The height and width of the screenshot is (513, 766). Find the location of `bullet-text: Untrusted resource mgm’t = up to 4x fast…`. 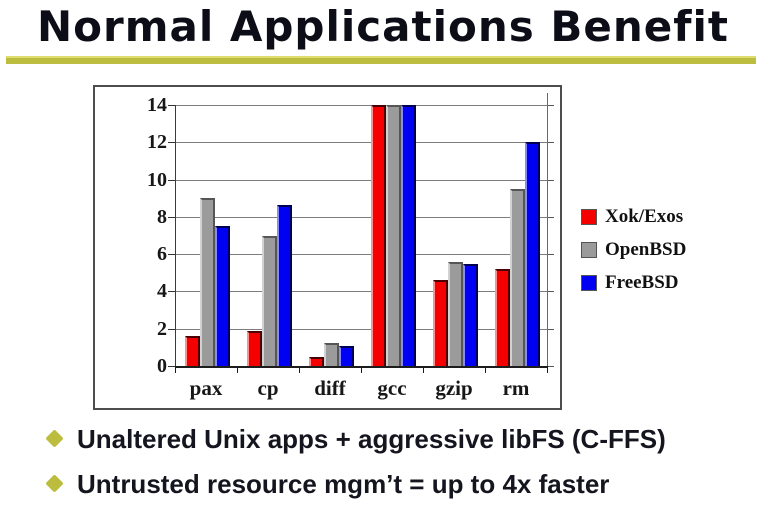

bullet-text: Untrusted resource mgm’t = up to 4x fast… is located at coordinates (343, 484).